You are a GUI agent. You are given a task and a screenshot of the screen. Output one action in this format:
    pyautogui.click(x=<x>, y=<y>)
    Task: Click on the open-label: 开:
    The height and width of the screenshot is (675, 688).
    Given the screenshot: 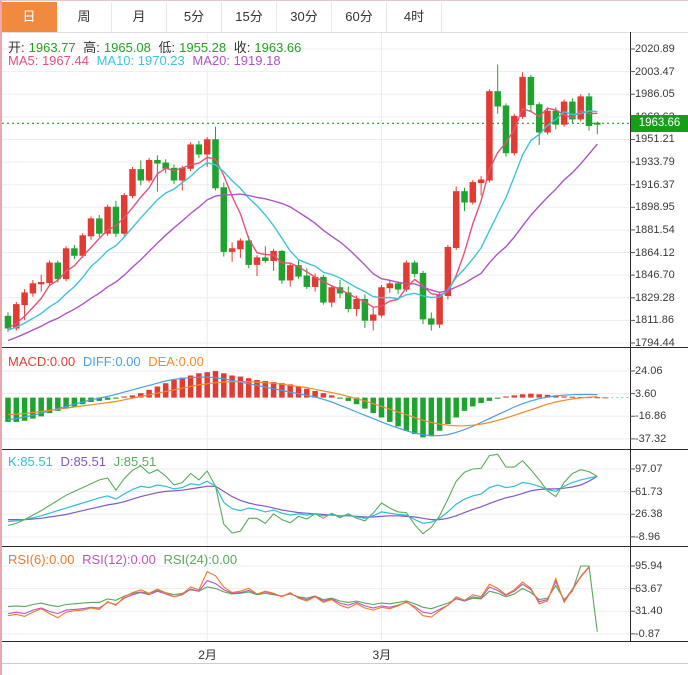 What is the action you would take?
    pyautogui.click(x=16, y=47)
    